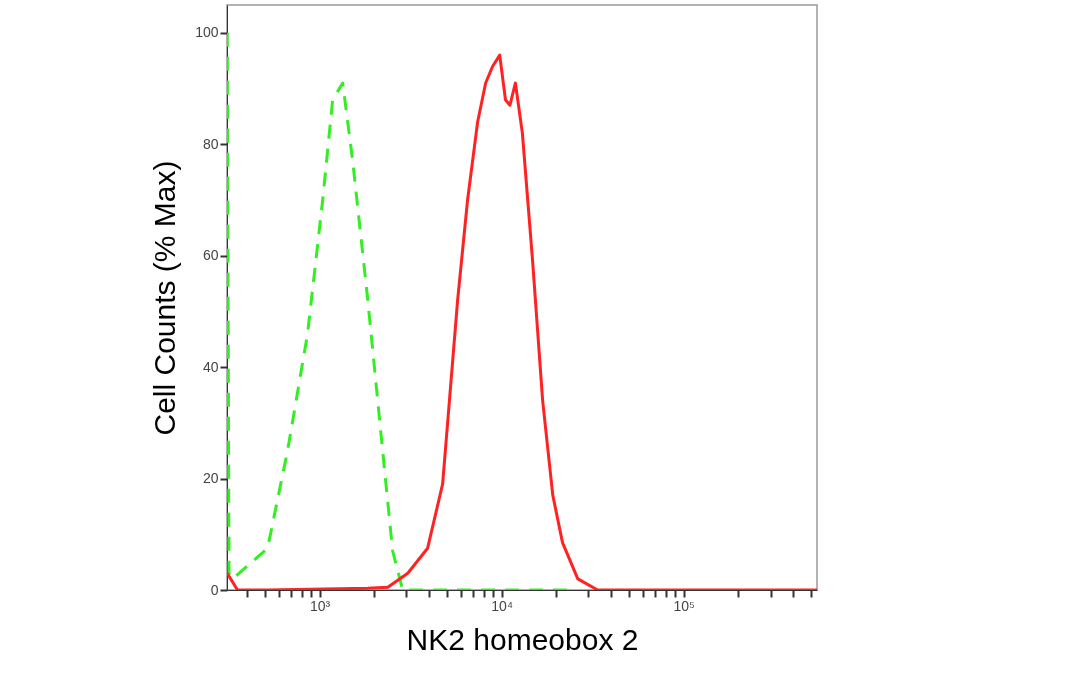  Describe the element at coordinates (210, 255) in the screenshot. I see `y-tick-label: 60` at that location.